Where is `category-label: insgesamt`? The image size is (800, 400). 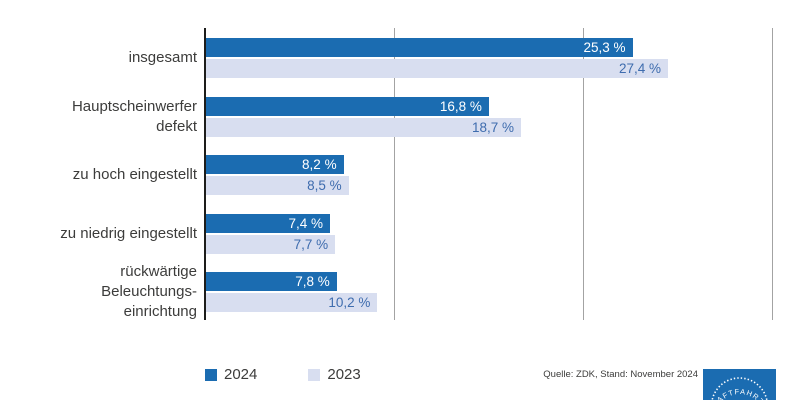 category-label: insgesamt is located at coordinates (162, 57).